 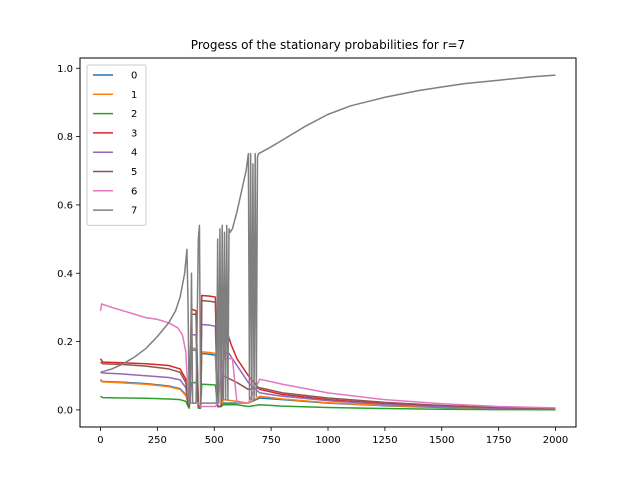 What do you see at coordinates (65, 274) in the screenshot?
I see `y-tick-label: 0.4` at bounding box center [65, 274].